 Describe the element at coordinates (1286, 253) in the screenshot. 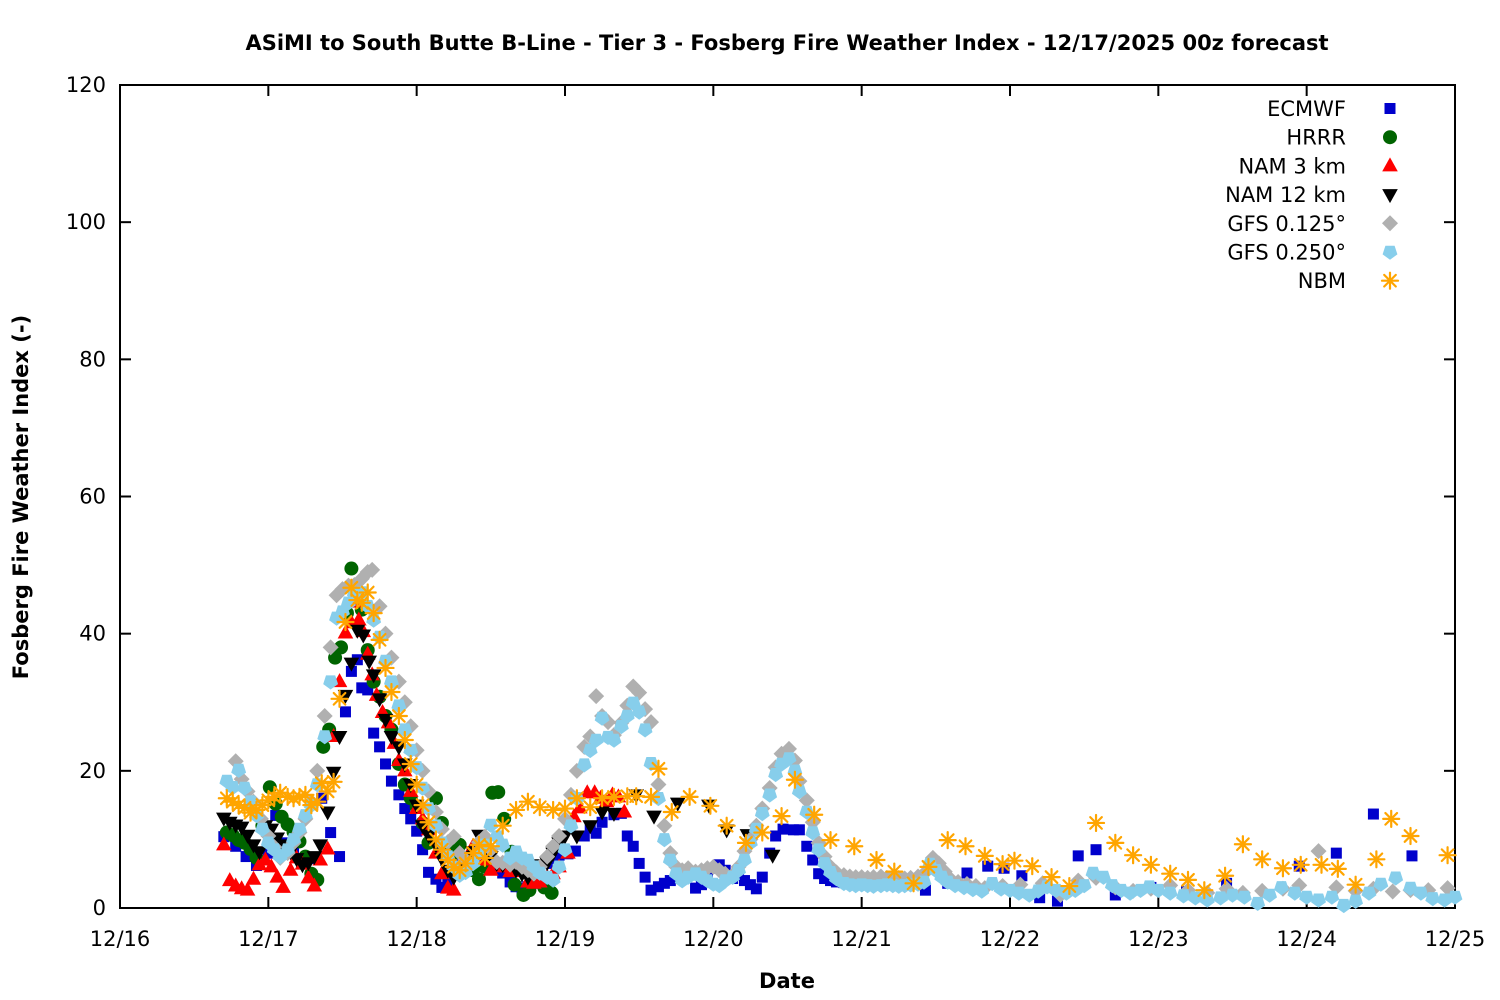

I see `legend-label: GFS 0.250°` at that location.